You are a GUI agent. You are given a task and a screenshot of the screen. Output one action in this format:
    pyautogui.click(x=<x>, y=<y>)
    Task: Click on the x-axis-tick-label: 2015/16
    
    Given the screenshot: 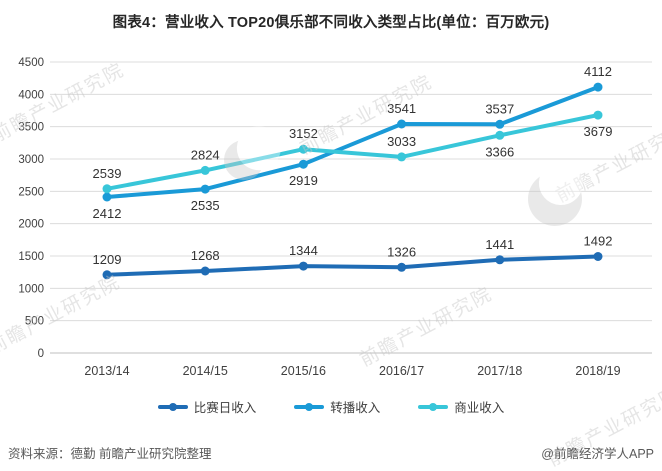 What is the action you would take?
    pyautogui.click(x=303, y=371)
    